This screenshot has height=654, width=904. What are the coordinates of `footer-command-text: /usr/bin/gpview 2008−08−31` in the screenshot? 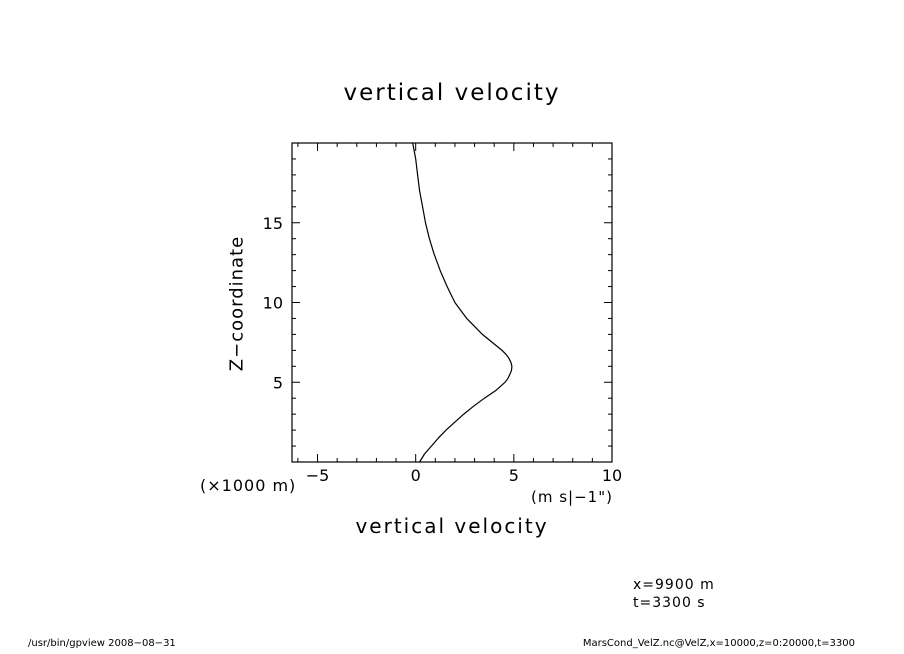 It's located at (102, 643).